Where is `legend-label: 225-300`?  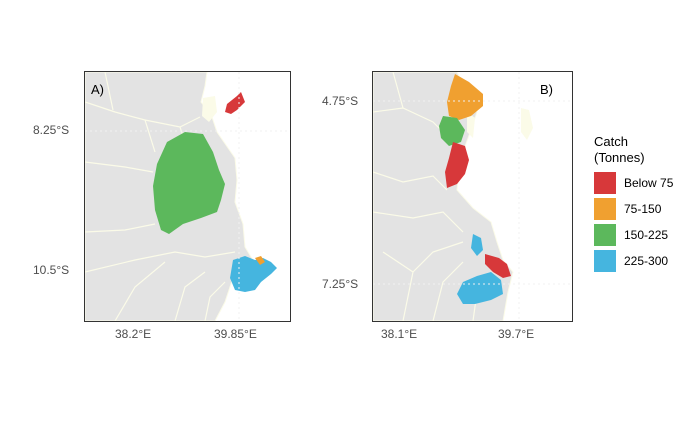 legend-label: 225-300 is located at coordinates (646, 261).